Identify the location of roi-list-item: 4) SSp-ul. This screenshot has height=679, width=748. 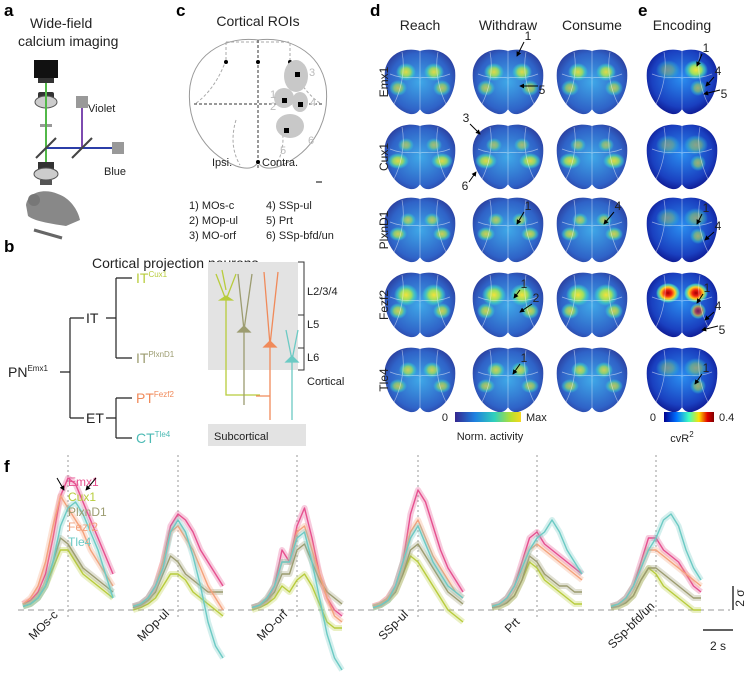
(289, 206).